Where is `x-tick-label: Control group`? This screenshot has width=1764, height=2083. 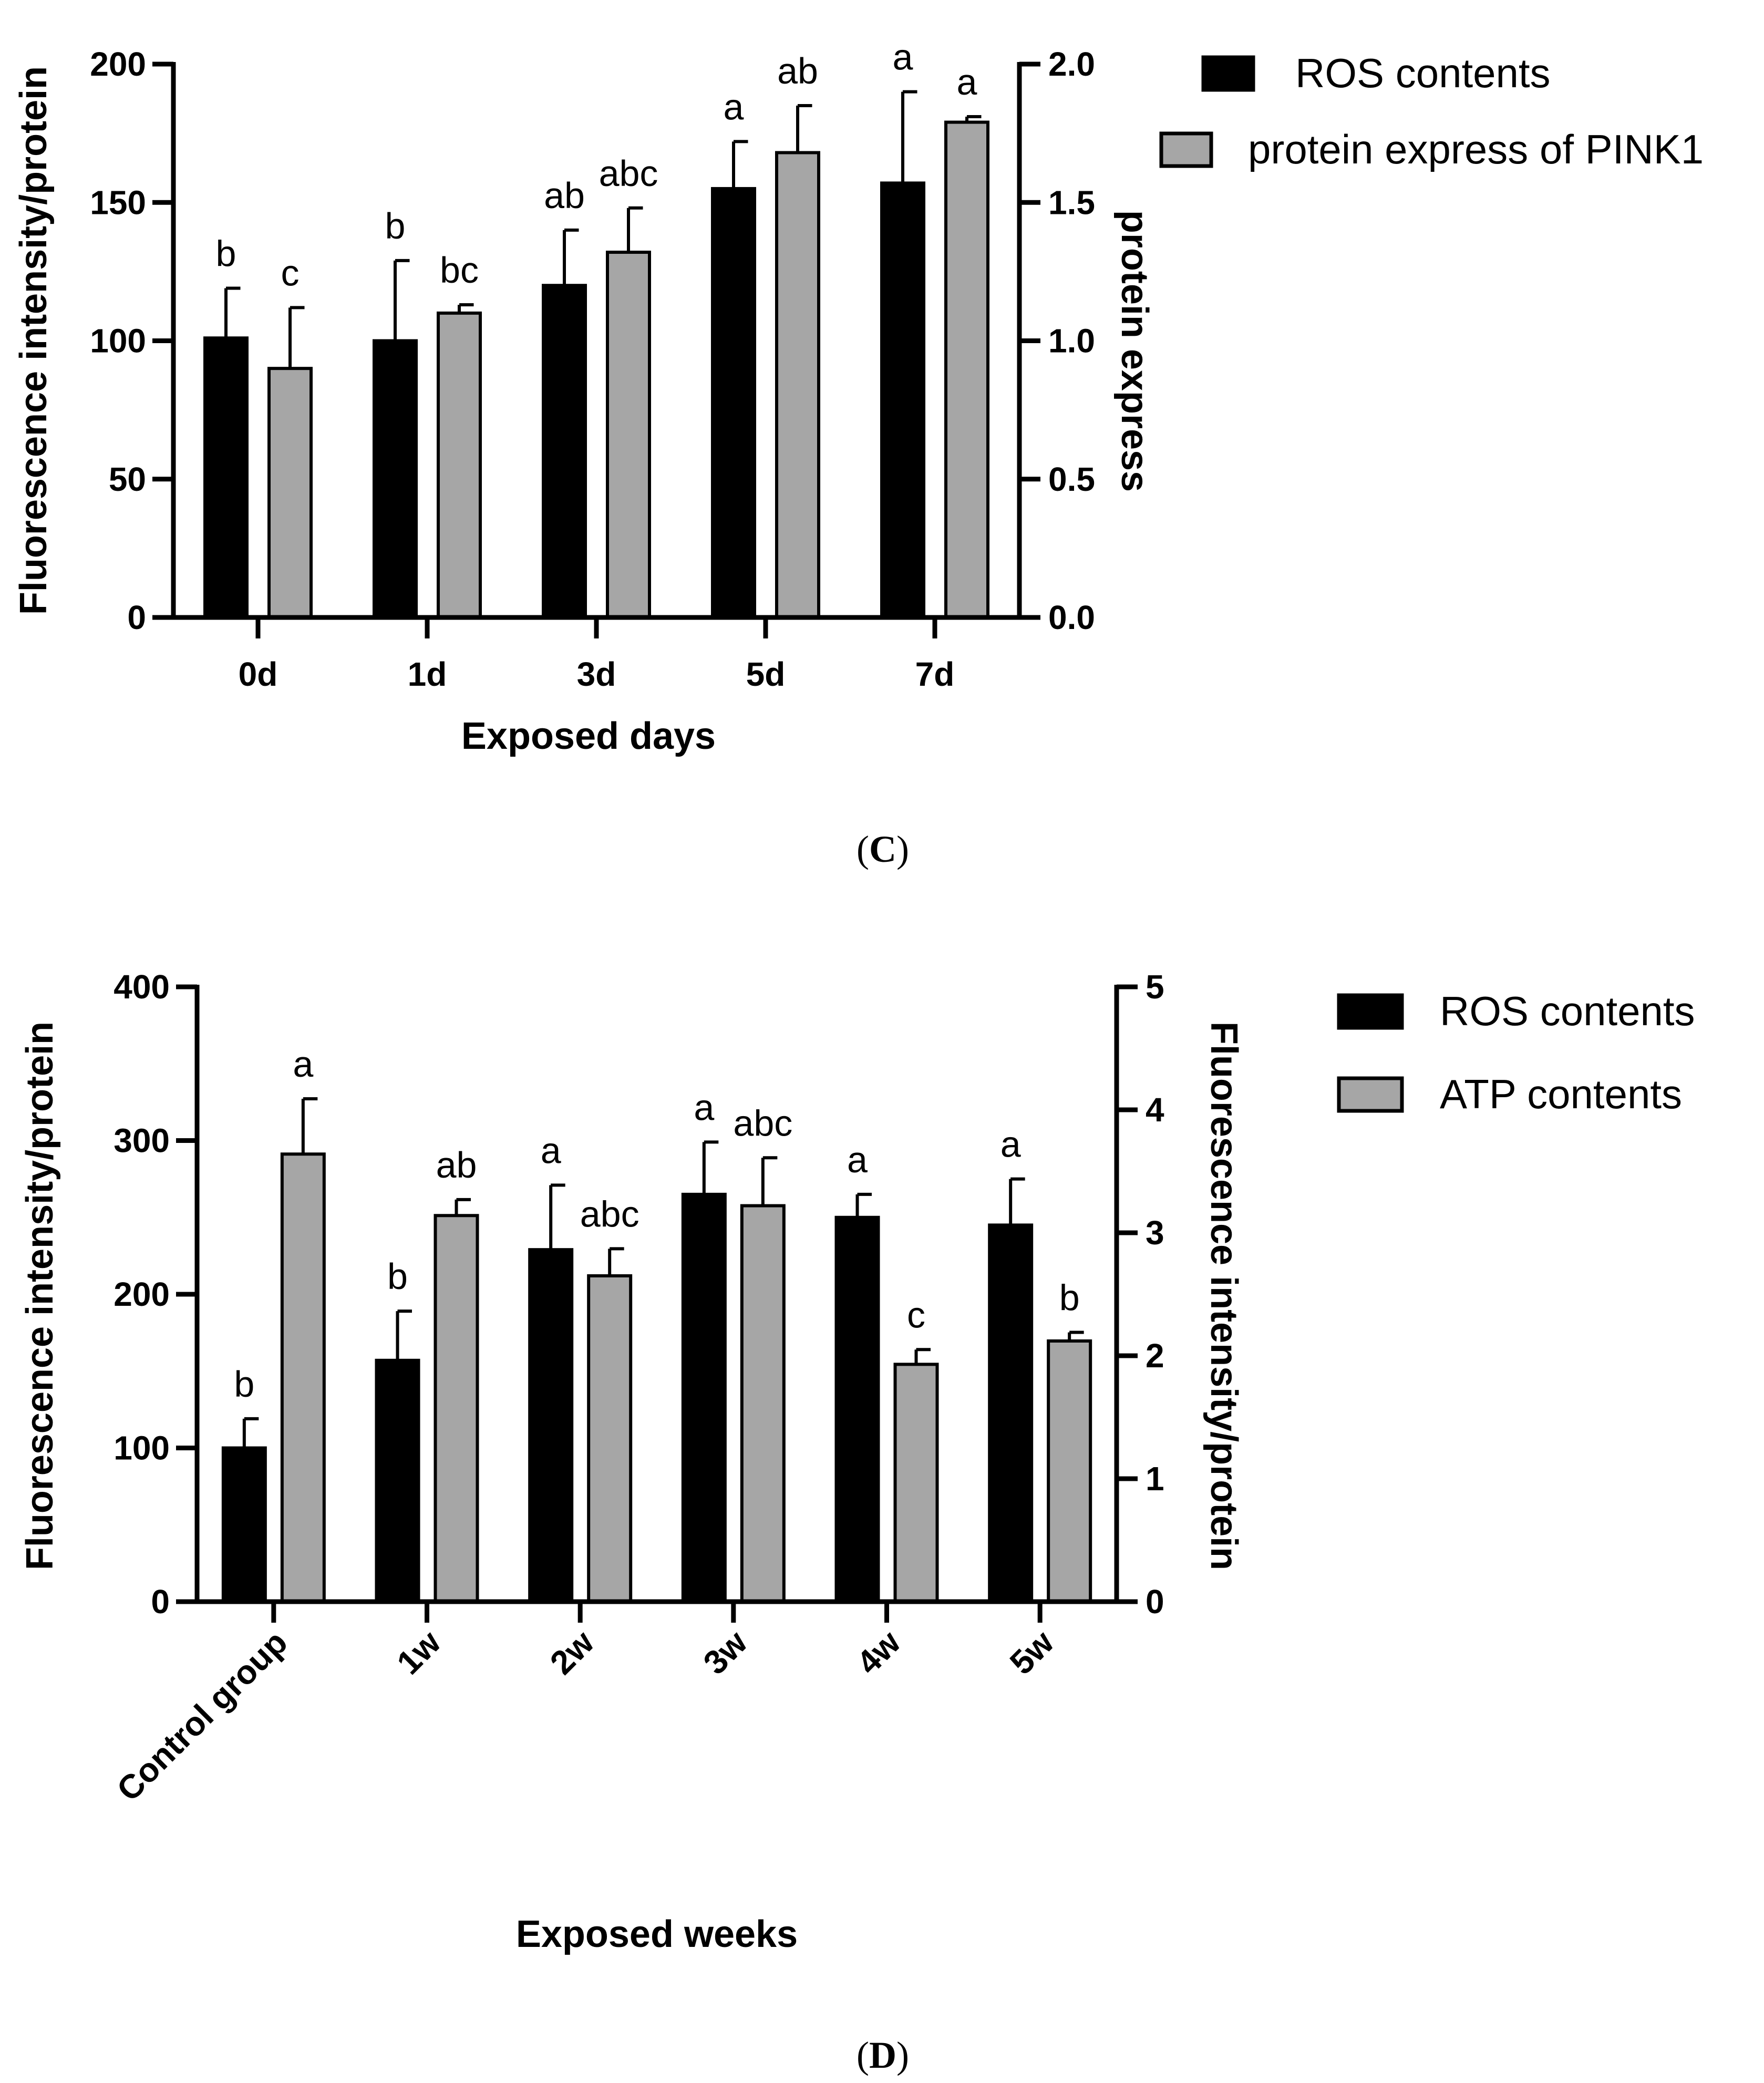
x-tick-label: Control group is located at coordinates (202, 1716).